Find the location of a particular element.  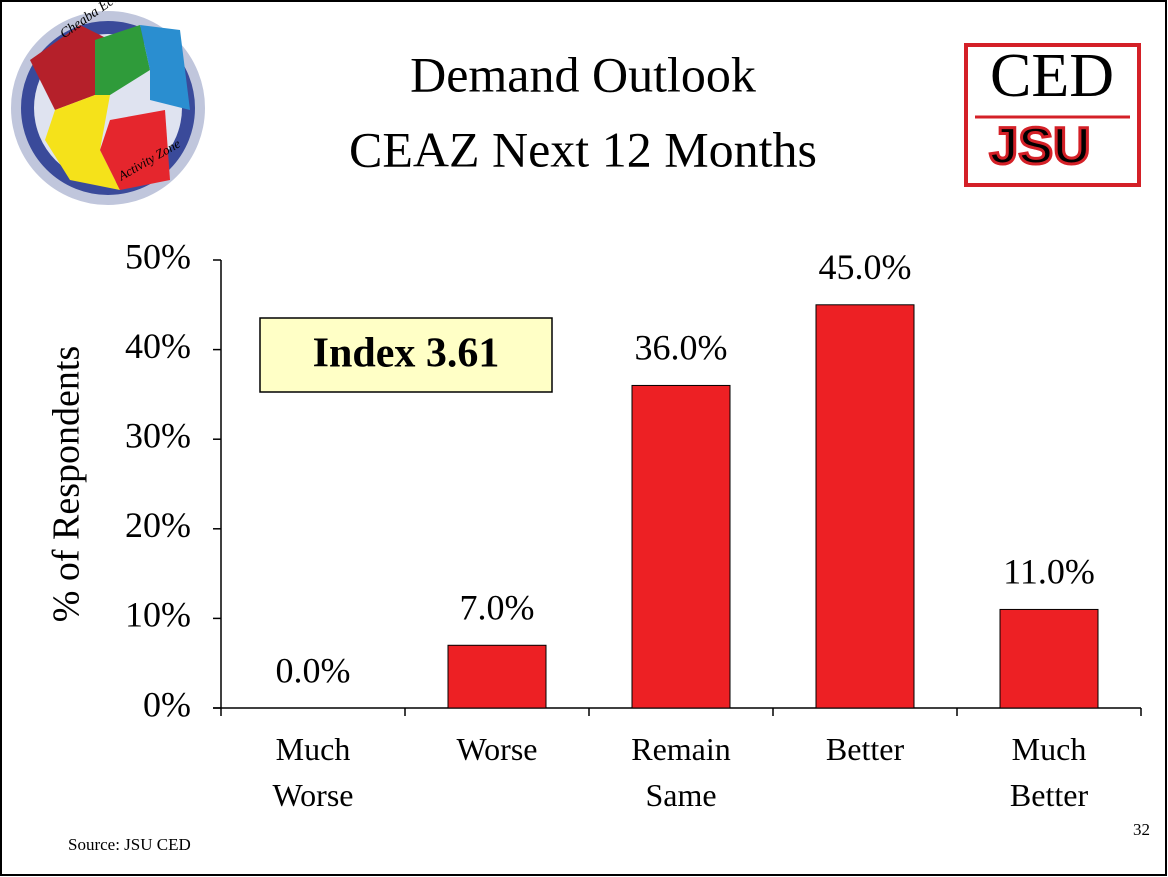

x-tick-label: Better is located at coordinates (865, 749).